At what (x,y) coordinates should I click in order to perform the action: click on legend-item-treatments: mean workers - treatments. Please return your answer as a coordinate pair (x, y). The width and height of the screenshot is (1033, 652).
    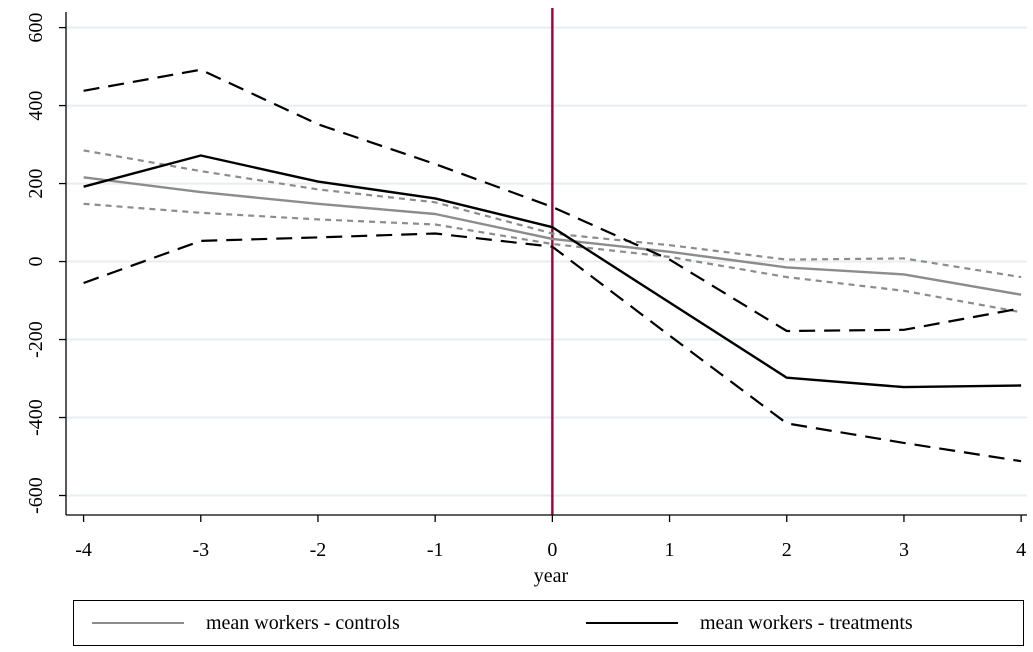
    Looking at the image, I should click on (749, 623).